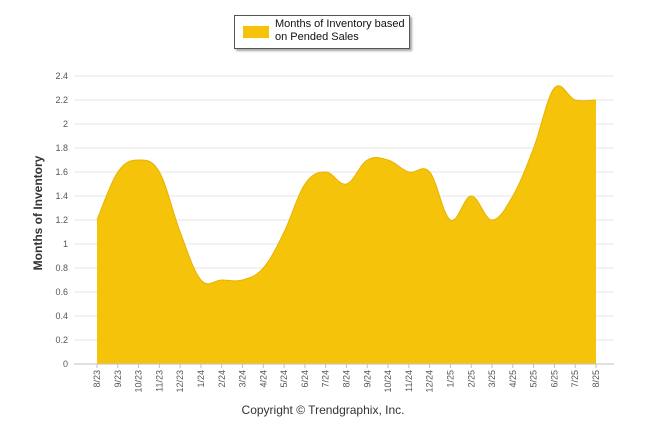  I want to click on y-axis-label: Months of Inventory, so click(38, 212).